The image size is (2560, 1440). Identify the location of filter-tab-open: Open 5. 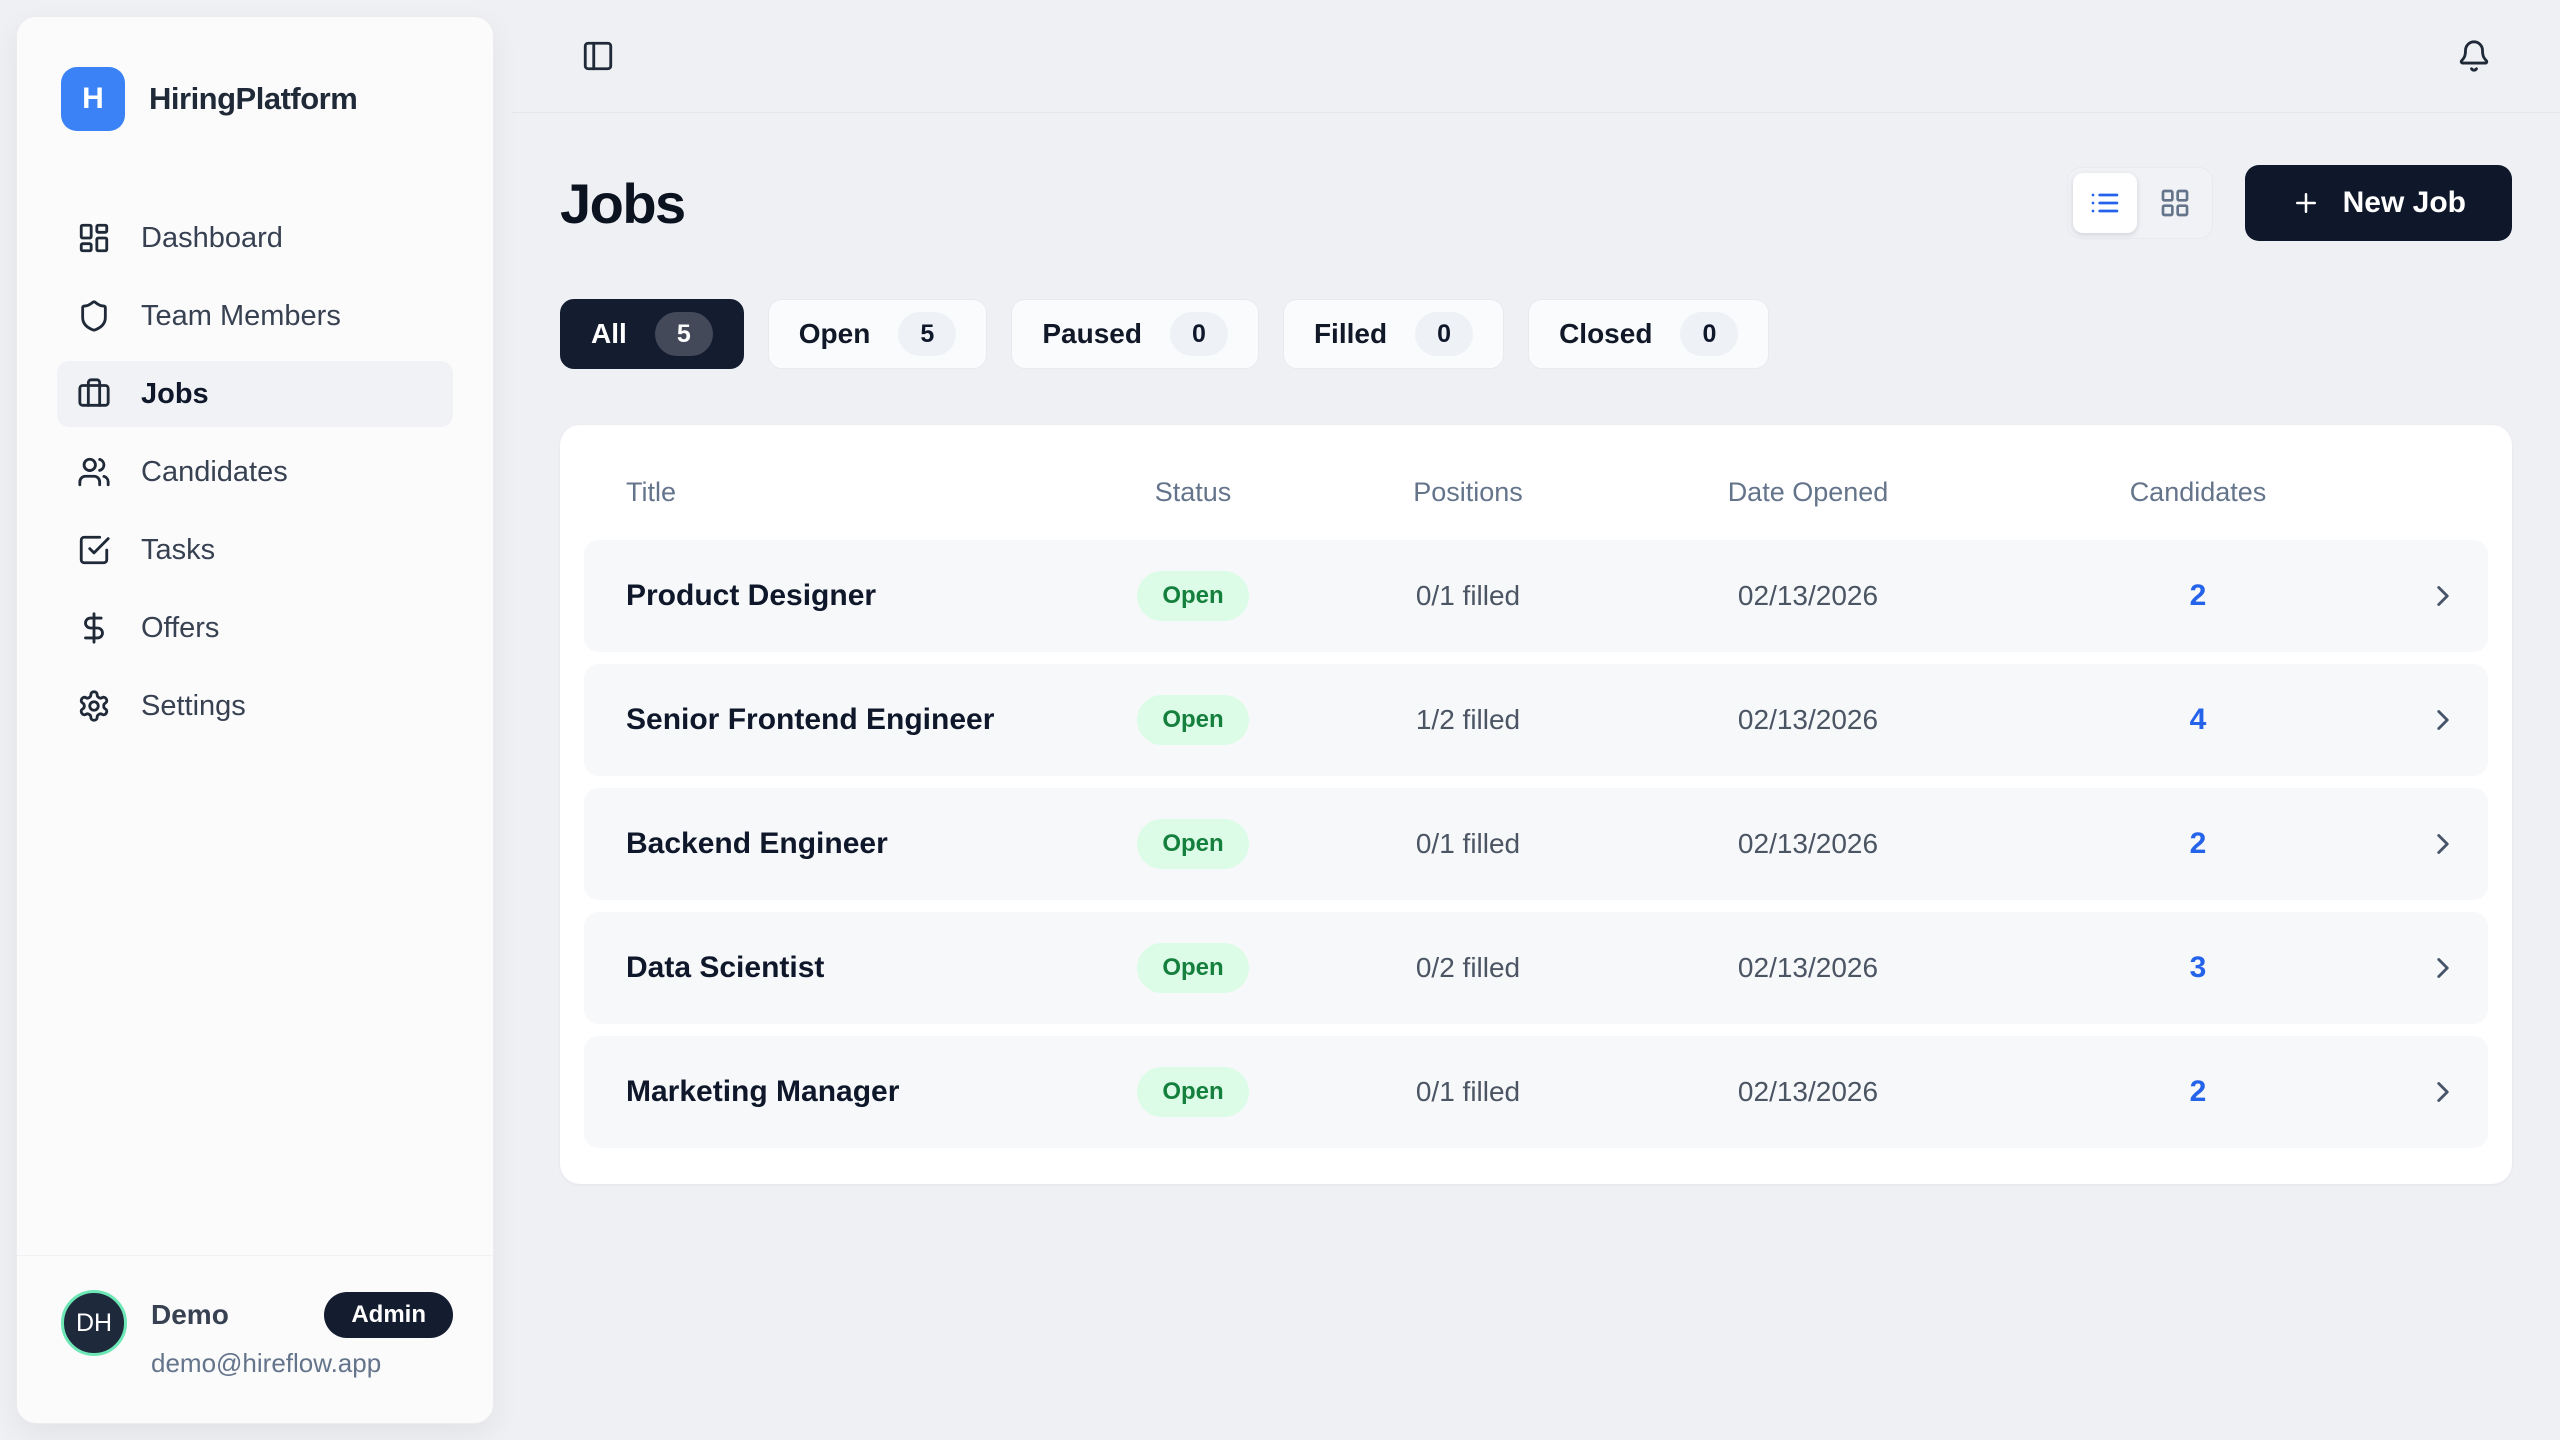
(877, 334).